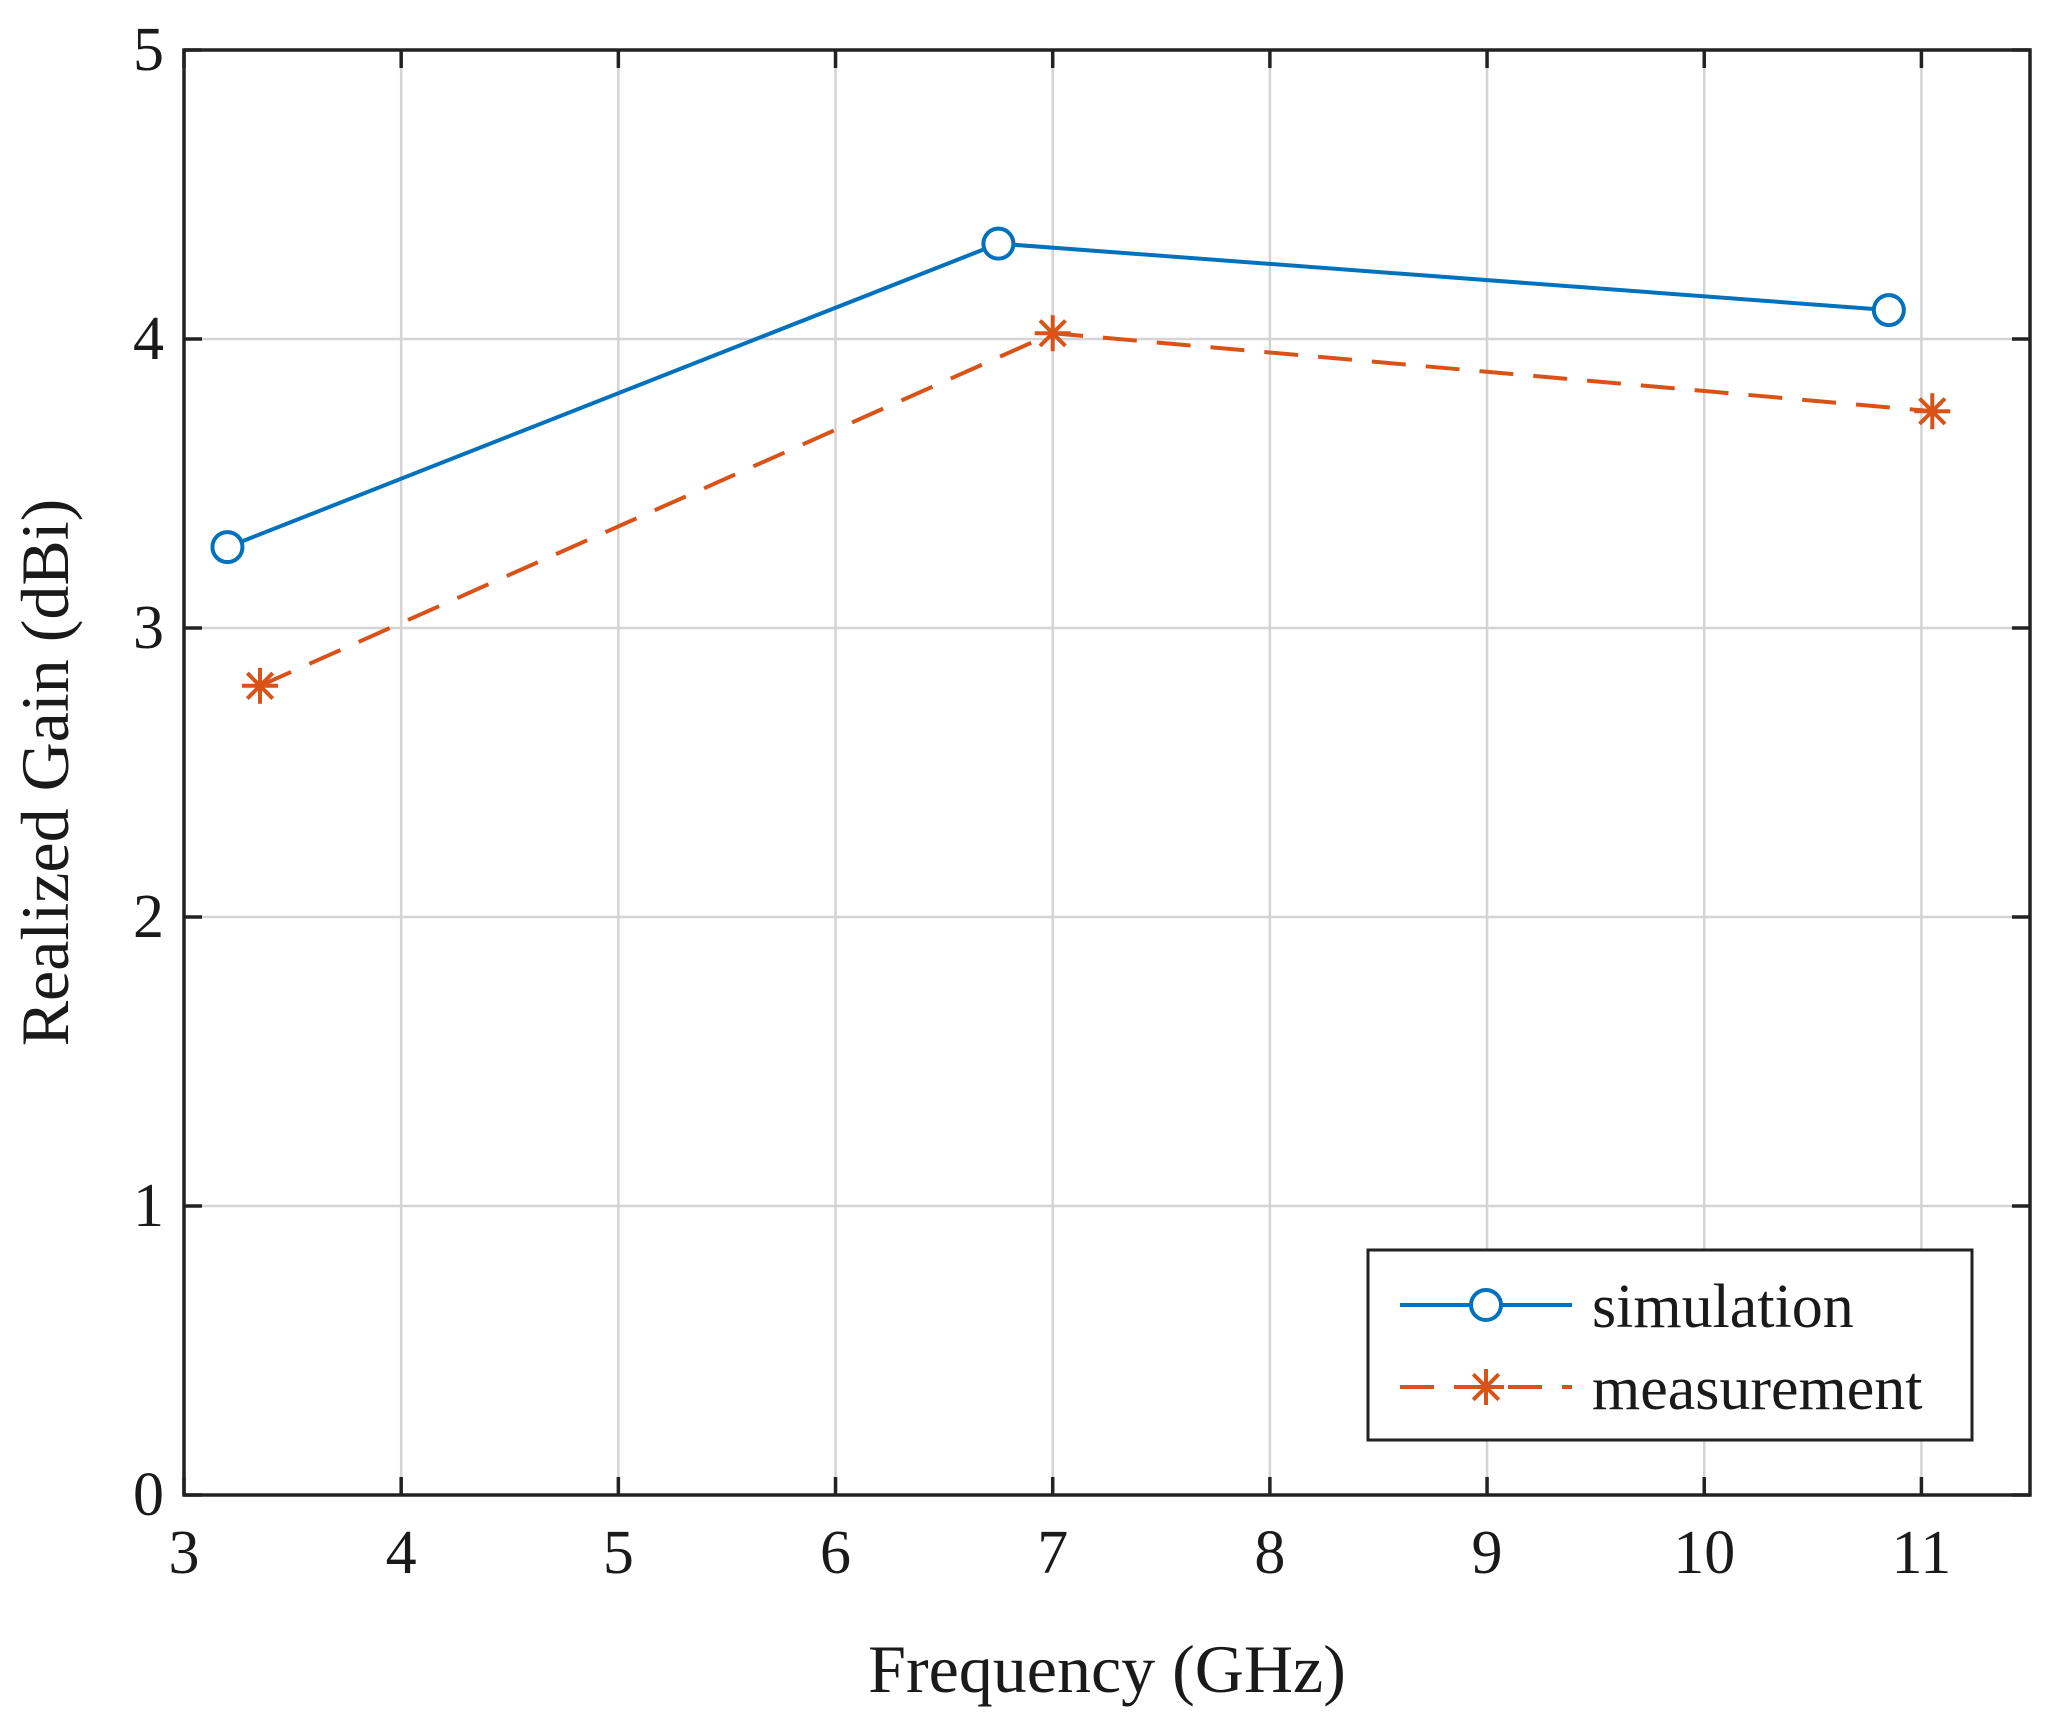 This screenshot has width=2055, height=1730. I want to click on x-tick-label: 3, so click(184, 1553).